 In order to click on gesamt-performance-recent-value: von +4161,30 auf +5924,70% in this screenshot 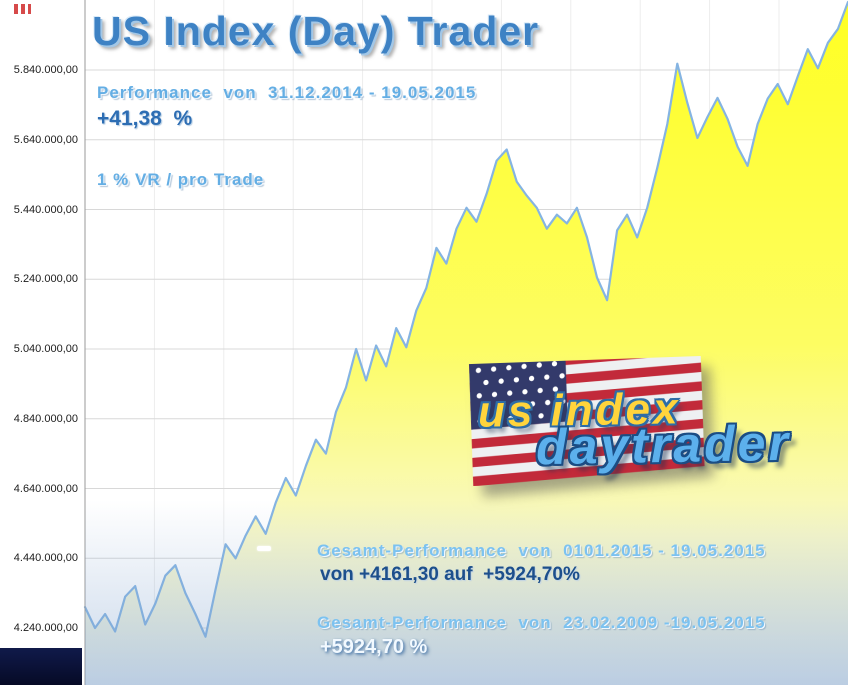, I will do `click(450, 574)`.